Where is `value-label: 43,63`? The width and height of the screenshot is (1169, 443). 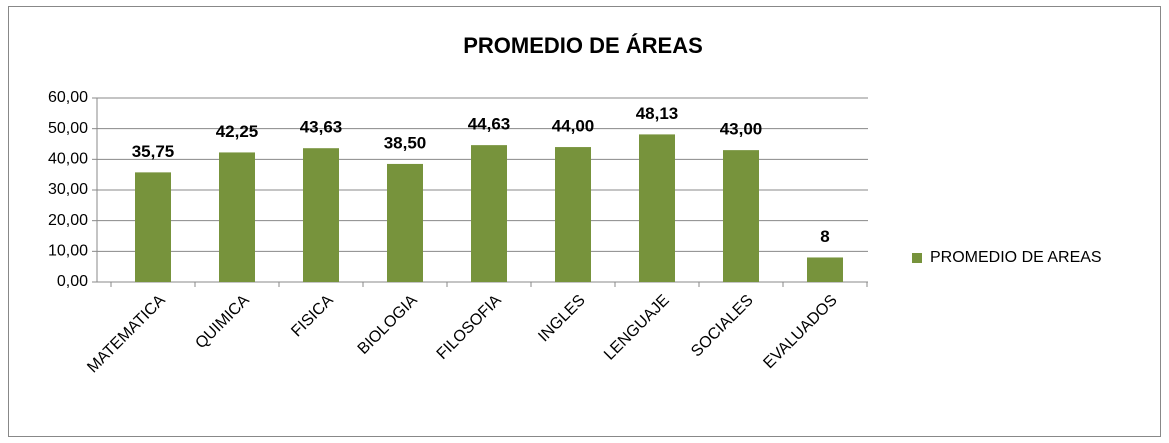 value-label: 43,63 is located at coordinates (321, 127).